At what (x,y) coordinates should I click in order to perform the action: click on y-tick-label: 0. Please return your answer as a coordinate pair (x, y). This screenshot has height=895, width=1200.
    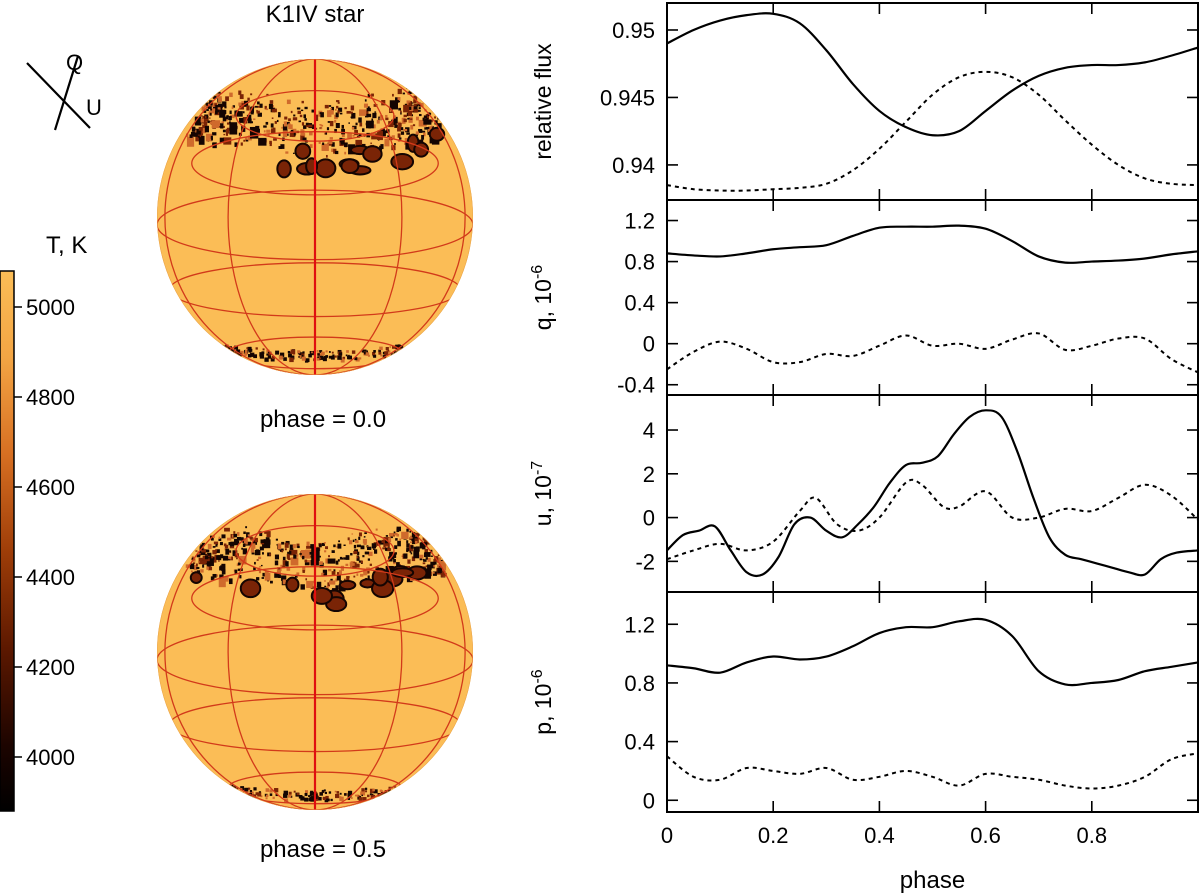
    Looking at the image, I should click on (649, 518).